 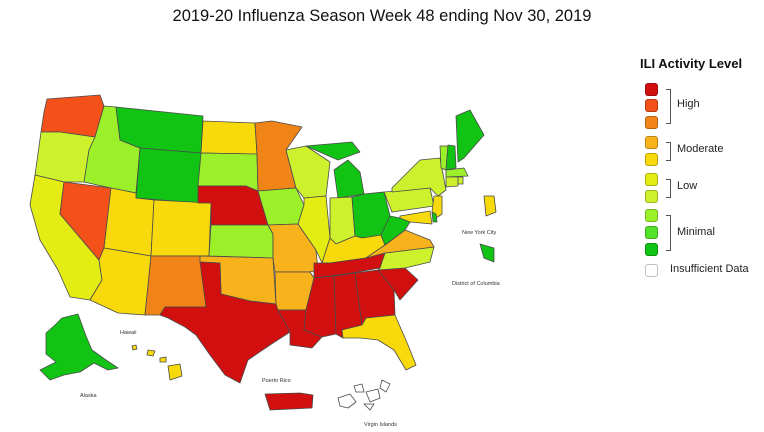 I want to click on legend-label-minimal: Minimal, so click(x=696, y=232).